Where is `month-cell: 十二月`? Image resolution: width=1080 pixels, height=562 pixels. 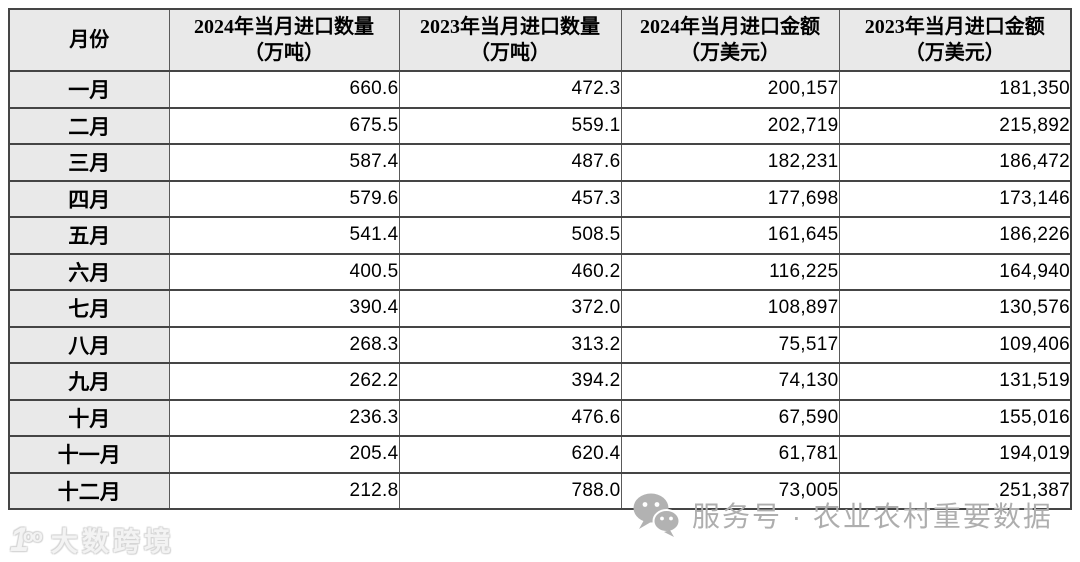
month-cell: 十二月 is located at coordinates (89, 490).